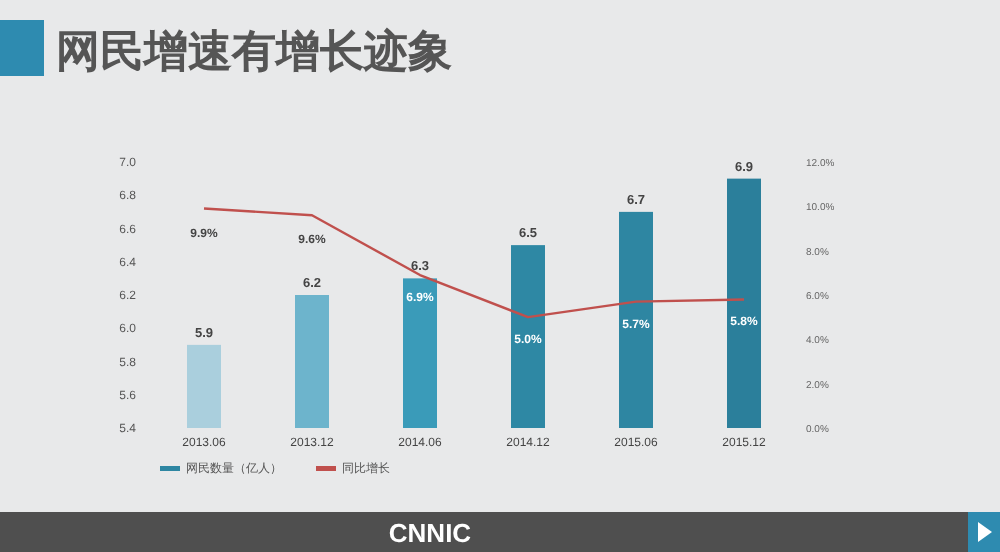 The width and height of the screenshot is (1000, 552). What do you see at coordinates (430, 533) in the screenshot?
I see `text: CNNIC` at bounding box center [430, 533].